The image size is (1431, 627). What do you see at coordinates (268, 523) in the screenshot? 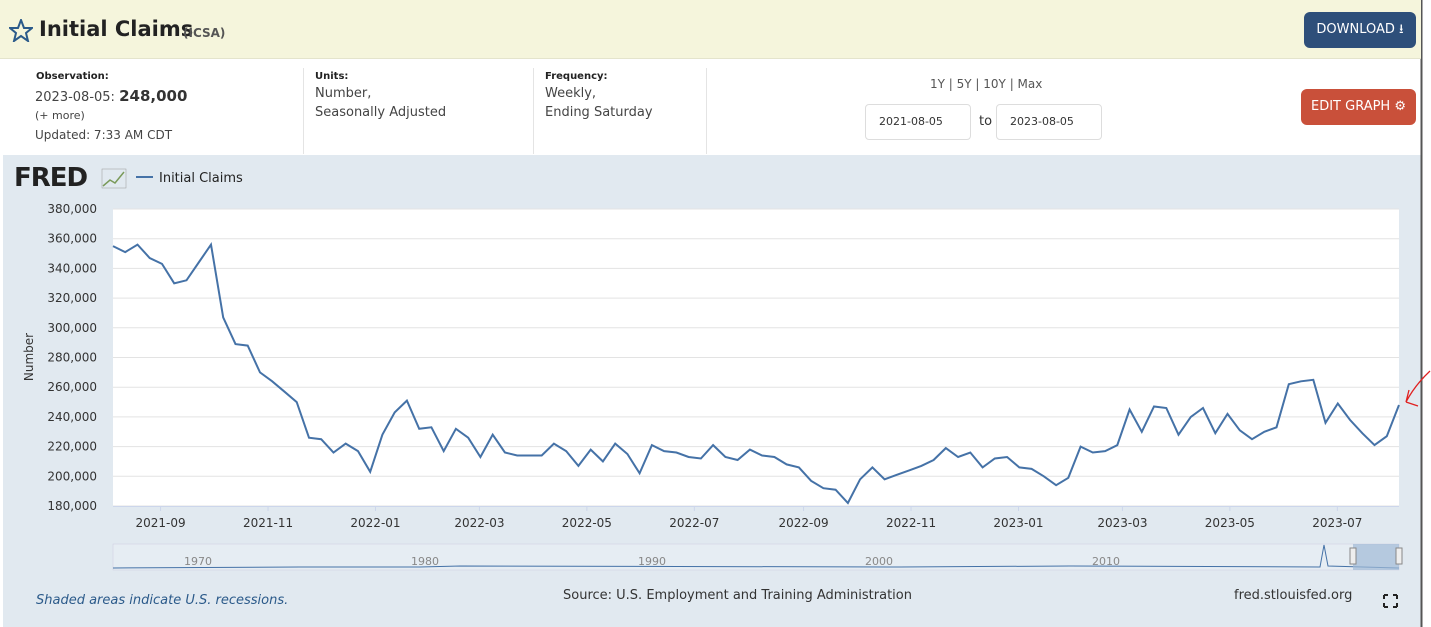
I see `x-tick-label: 2021-11` at bounding box center [268, 523].